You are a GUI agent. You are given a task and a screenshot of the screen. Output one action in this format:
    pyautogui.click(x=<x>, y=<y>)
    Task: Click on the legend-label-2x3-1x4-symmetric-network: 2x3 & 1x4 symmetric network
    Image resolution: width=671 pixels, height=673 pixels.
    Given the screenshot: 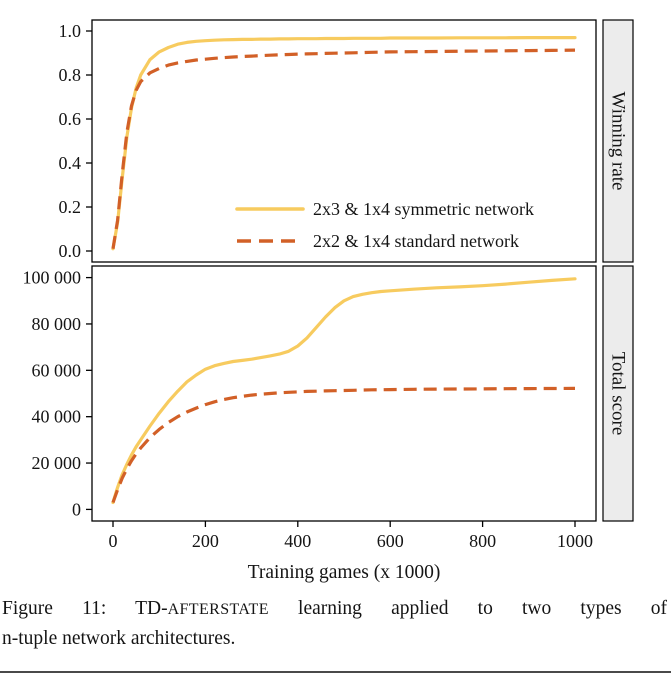 What is the action you would take?
    pyautogui.click(x=423, y=209)
    